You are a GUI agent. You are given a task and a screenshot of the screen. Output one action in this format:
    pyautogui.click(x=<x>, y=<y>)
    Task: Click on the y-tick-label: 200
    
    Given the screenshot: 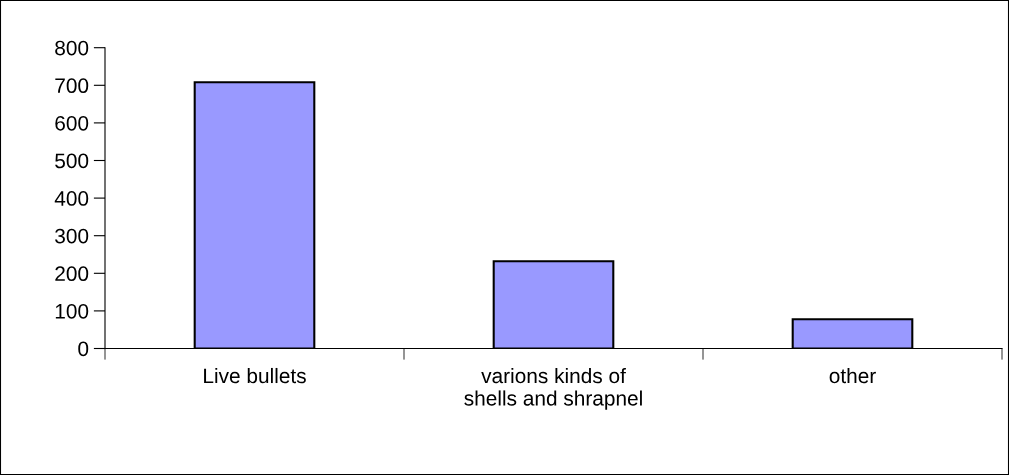 What is the action you would take?
    pyautogui.click(x=72, y=274)
    